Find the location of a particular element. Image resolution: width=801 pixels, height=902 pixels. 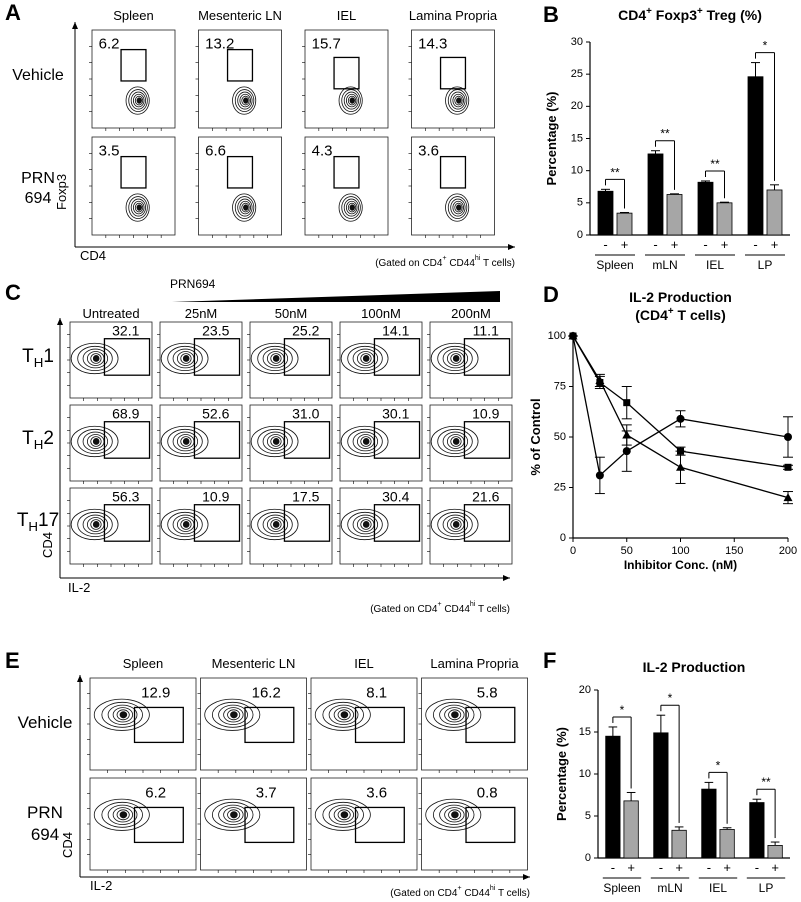

column-header: 100nM is located at coordinates (381, 313).